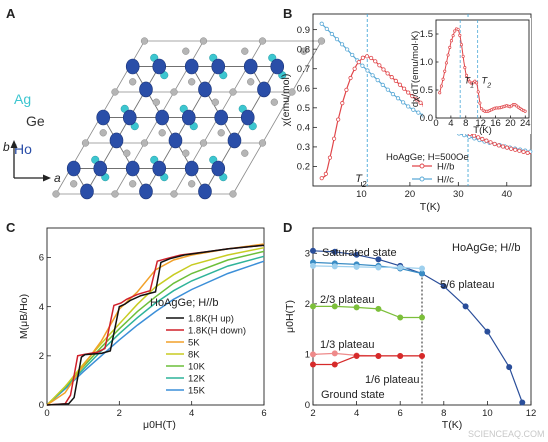 The image size is (548, 442). Describe the element at coordinates (41, 405) in the screenshot. I see `y-tick-label: 0` at that location.